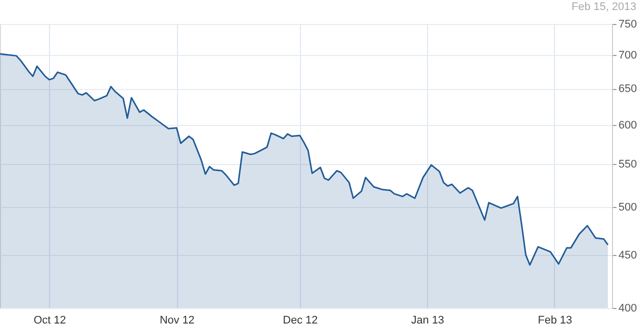 This screenshot has width=637, height=334. Describe the element at coordinates (627, 24) in the screenshot. I see `y-tick-label: 750` at that location.